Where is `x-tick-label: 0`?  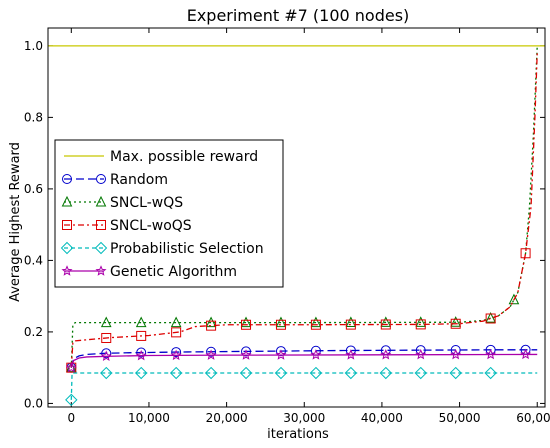
x-tick-label: 0 is located at coordinates (71, 418).